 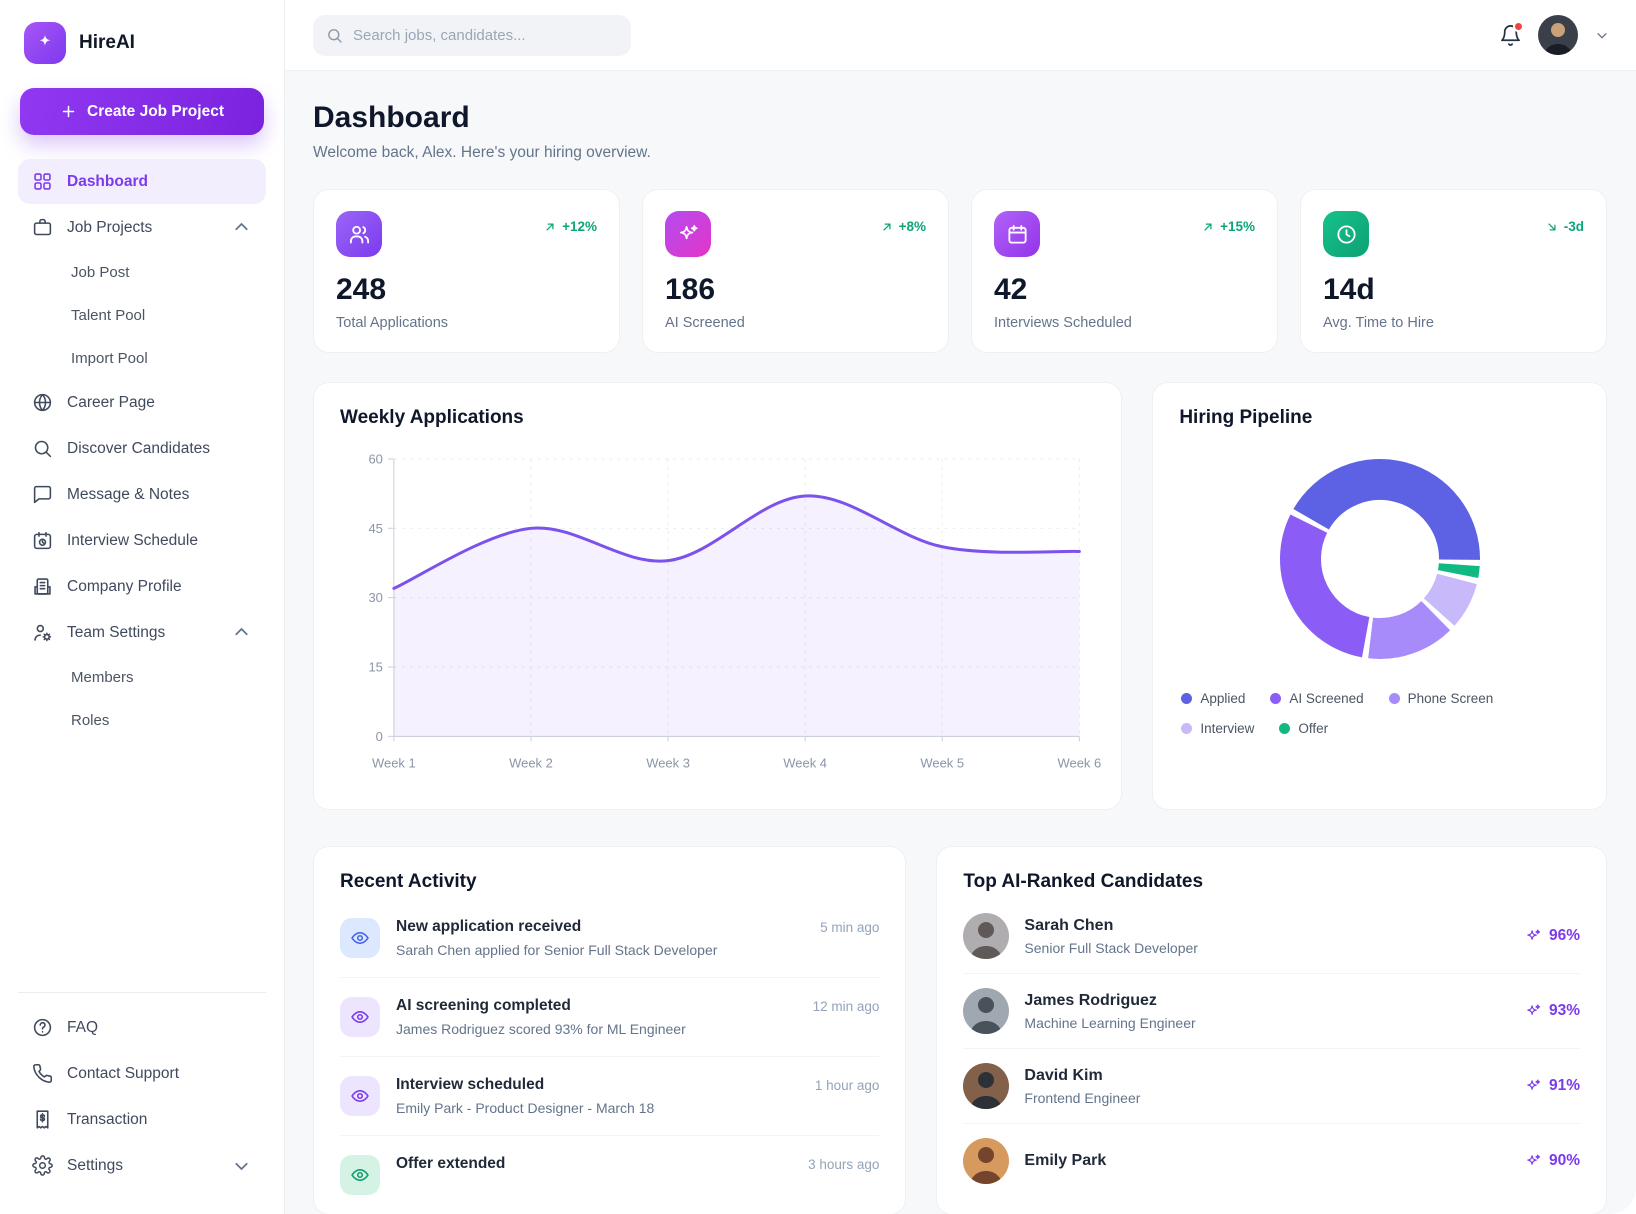 I want to click on stat-card-interviews-scheduled: +15% 42 Interviews Scheduled, so click(x=1124, y=271).